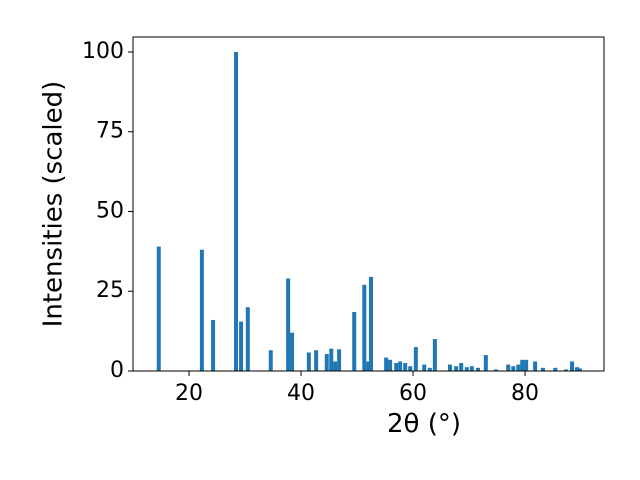 The width and height of the screenshot is (640, 480). I want to click on x-tick-label: 40, so click(301, 393).